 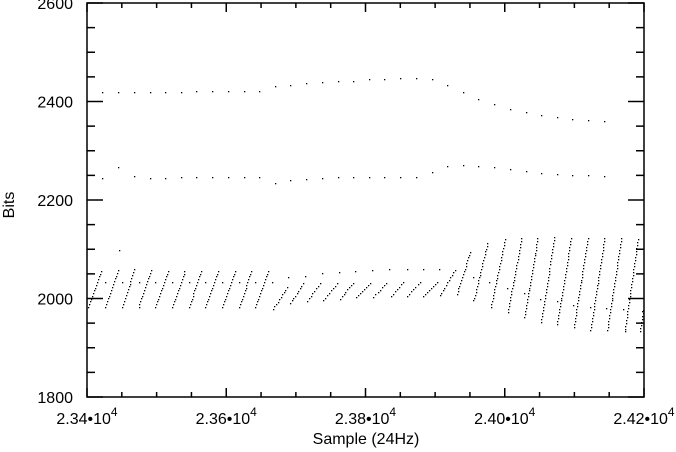 I want to click on x-tick-label-base: 2.40•10, so click(x=501, y=419).